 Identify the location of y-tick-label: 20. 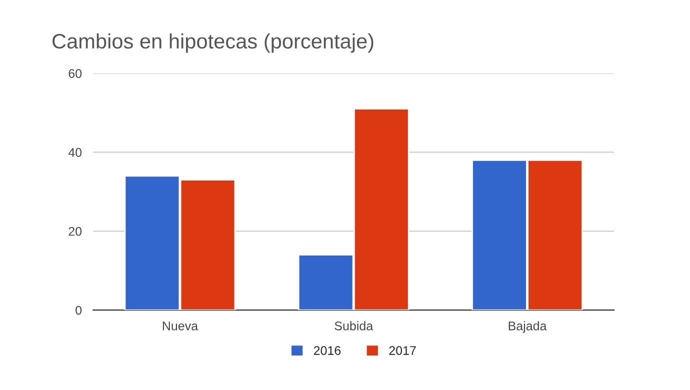
(75, 231).